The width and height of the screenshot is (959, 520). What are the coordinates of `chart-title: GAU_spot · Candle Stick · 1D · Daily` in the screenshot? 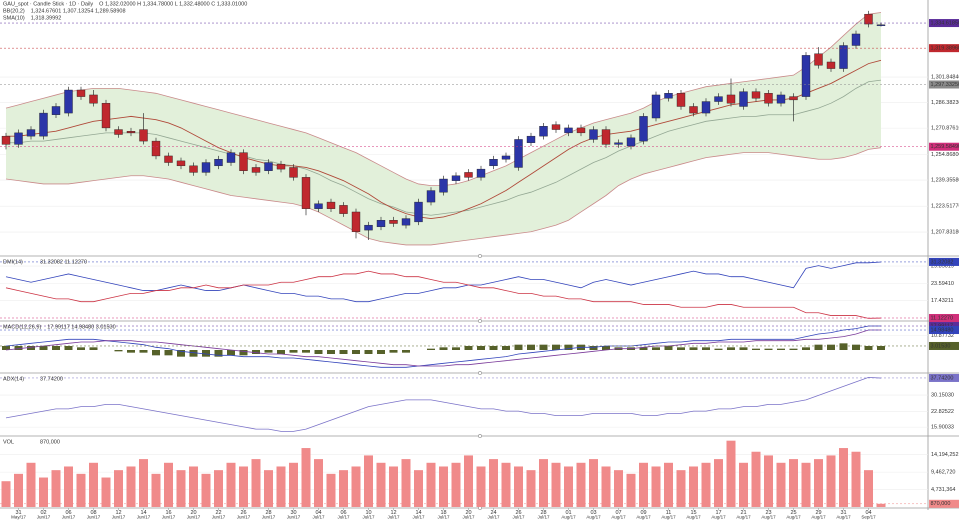 It's located at (48, 4).